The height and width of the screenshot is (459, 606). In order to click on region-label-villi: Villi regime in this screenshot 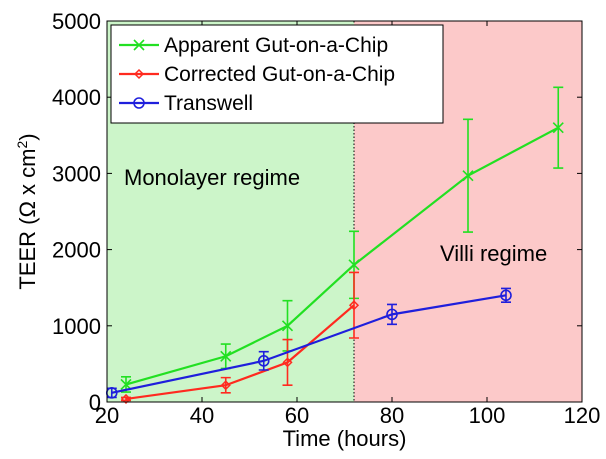, I will do `click(493, 253)`.